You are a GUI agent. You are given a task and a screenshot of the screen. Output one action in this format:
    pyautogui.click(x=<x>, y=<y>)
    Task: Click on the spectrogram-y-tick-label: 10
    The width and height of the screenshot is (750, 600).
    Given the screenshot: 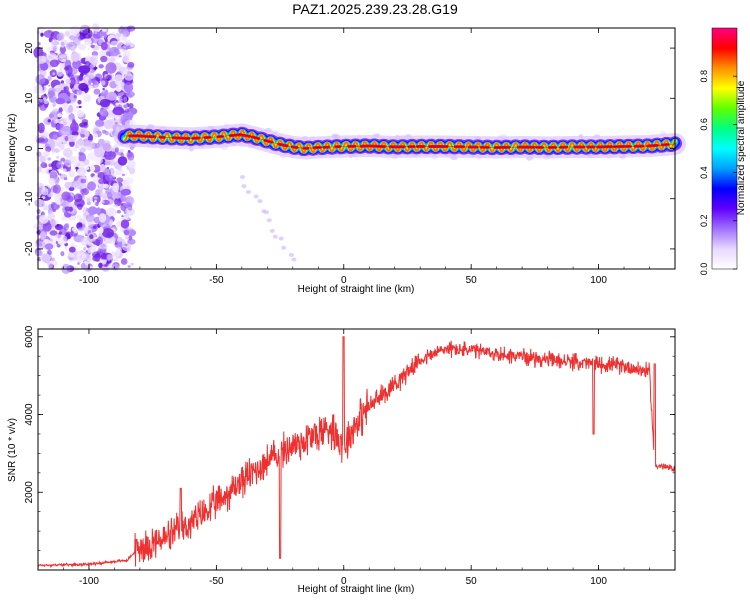 What is the action you would take?
    pyautogui.click(x=29, y=98)
    